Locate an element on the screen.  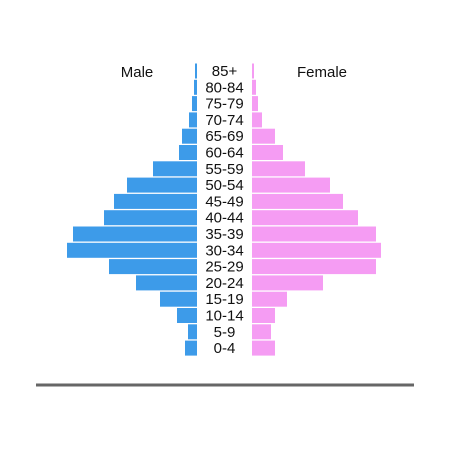
legend-male: Male is located at coordinates (137, 72).